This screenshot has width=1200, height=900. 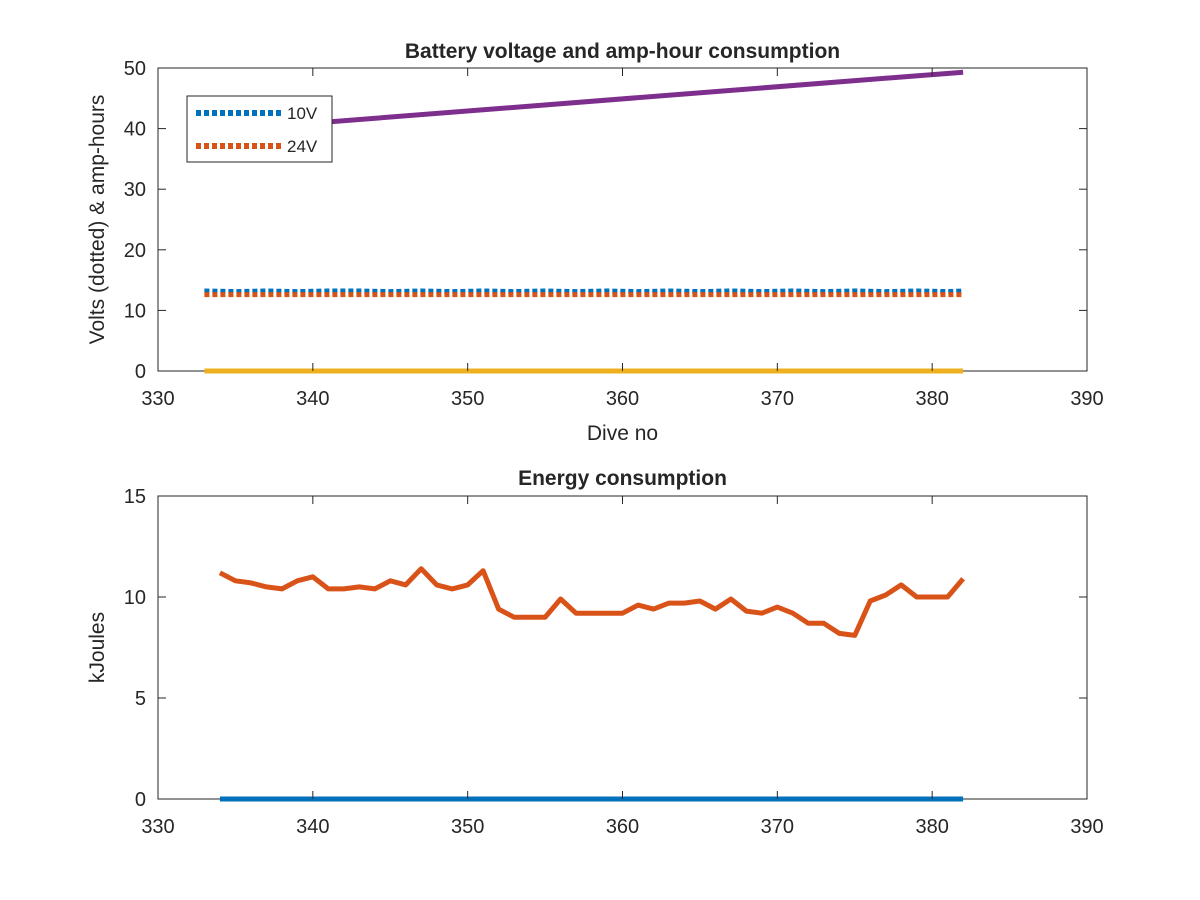 What do you see at coordinates (135, 190) in the screenshot?
I see `y-tick-label: 30` at bounding box center [135, 190].